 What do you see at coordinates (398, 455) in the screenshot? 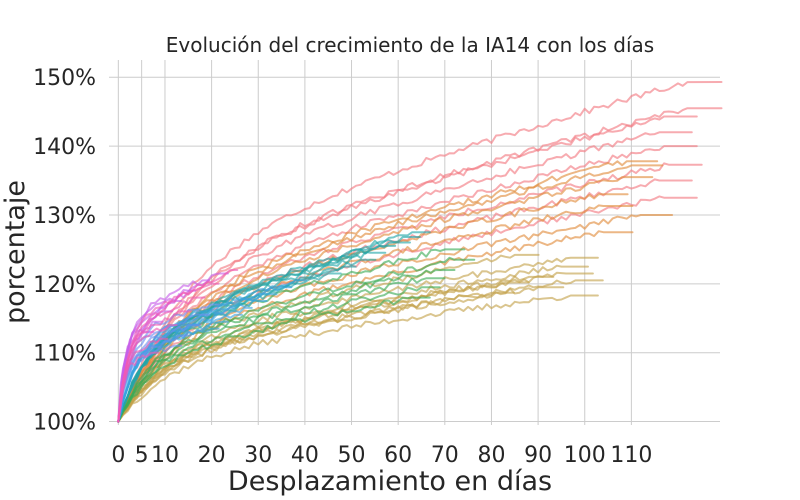
I see `x-tick-label: 60` at bounding box center [398, 455].